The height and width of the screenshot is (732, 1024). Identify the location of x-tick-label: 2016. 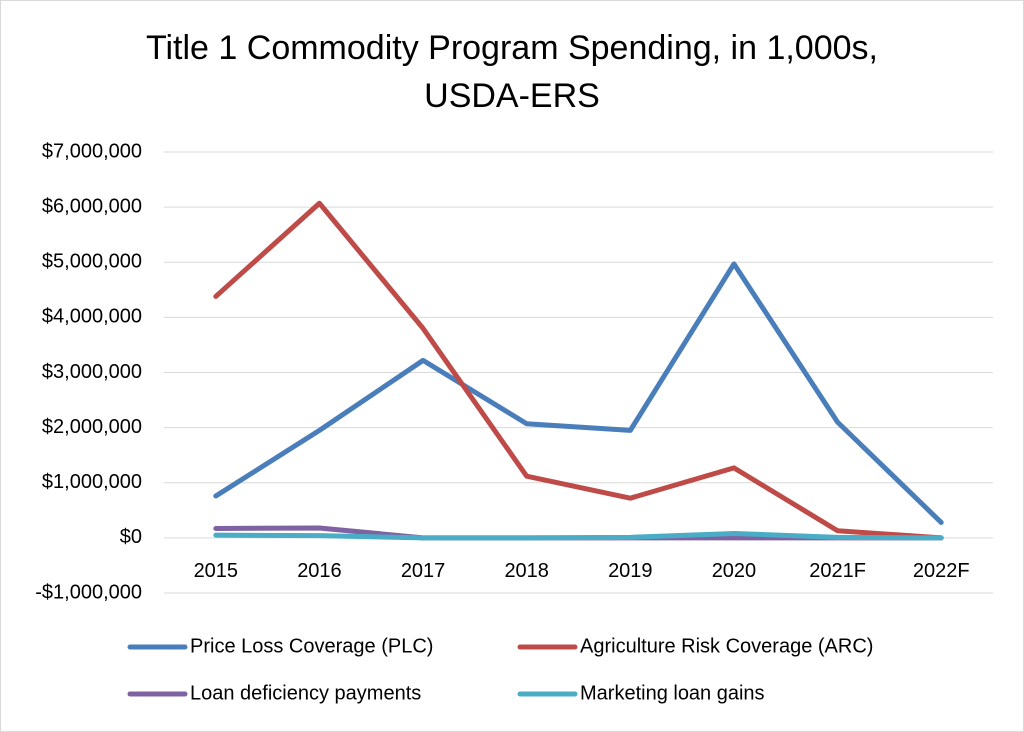
(319, 571).